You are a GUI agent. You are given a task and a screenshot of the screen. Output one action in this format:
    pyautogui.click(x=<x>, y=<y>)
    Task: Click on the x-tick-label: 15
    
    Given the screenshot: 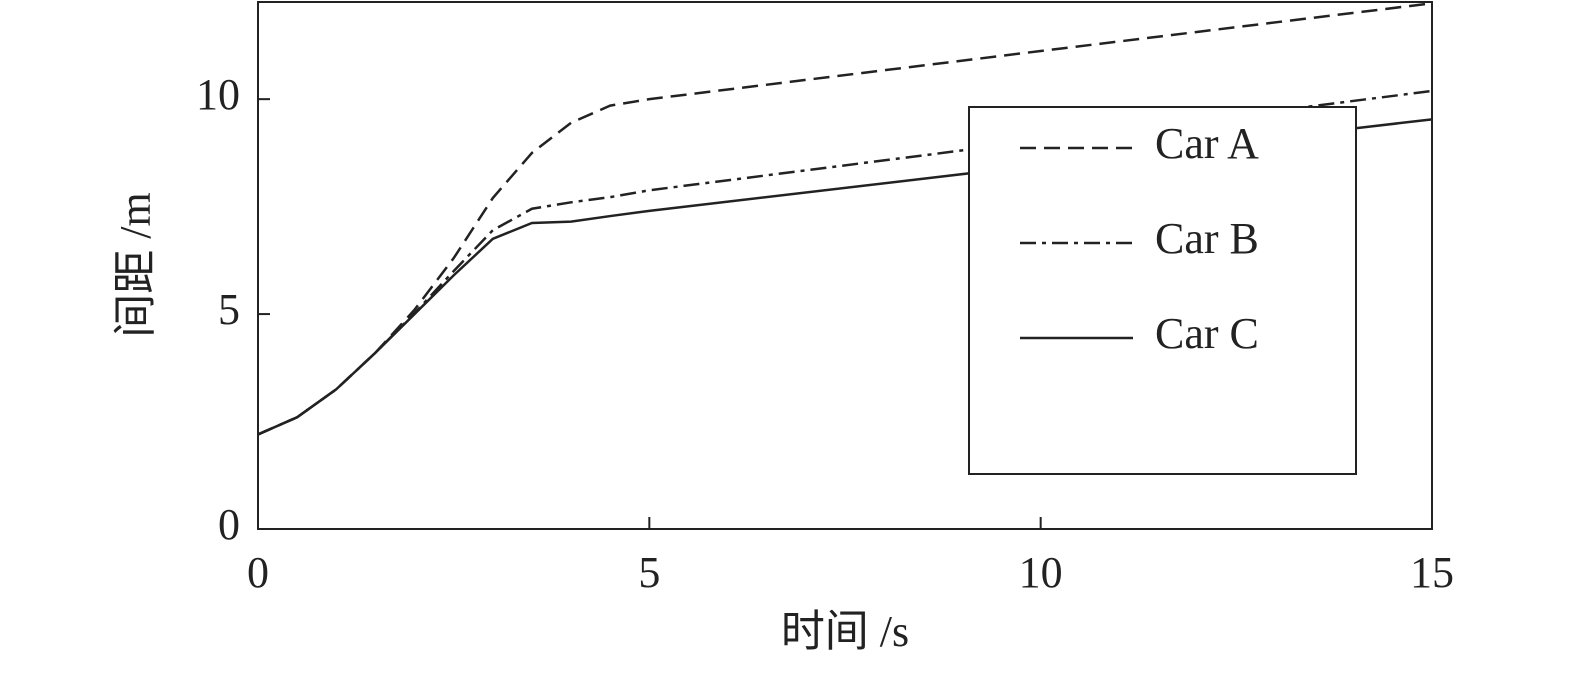 What is the action you would take?
    pyautogui.click(x=1432, y=572)
    